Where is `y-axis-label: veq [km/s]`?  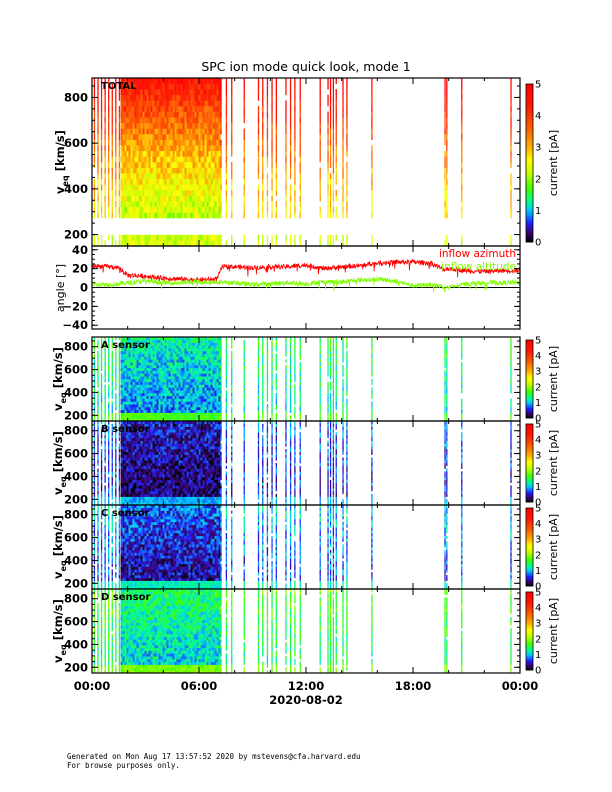
y-axis-label: veq [km/s] is located at coordinates (61, 162).